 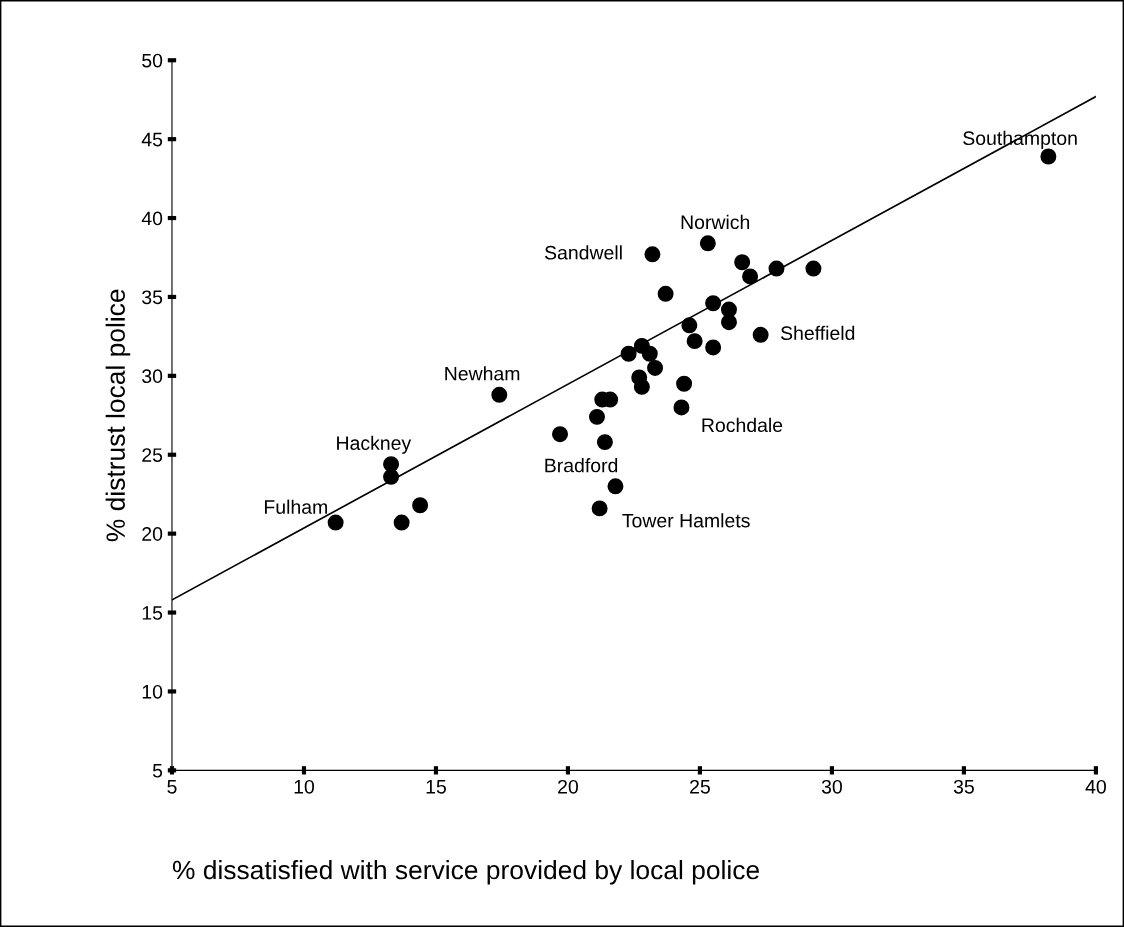 I want to click on annotation: Newham, so click(x=482, y=373).